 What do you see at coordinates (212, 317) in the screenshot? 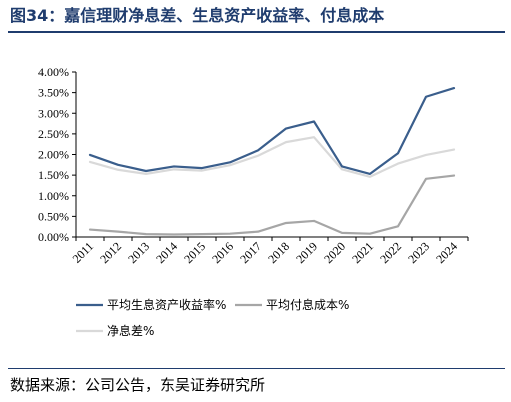
I see `legend: 平均生息资产收益率% 平均付息成本% 净息差%` at bounding box center [212, 317].